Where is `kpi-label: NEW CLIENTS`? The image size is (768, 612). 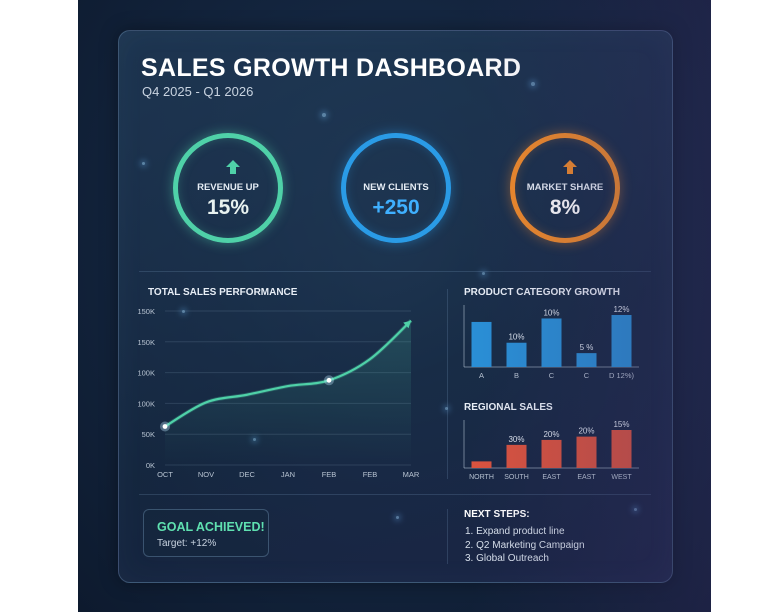
kpi-label: NEW CLIENTS is located at coordinates (396, 187).